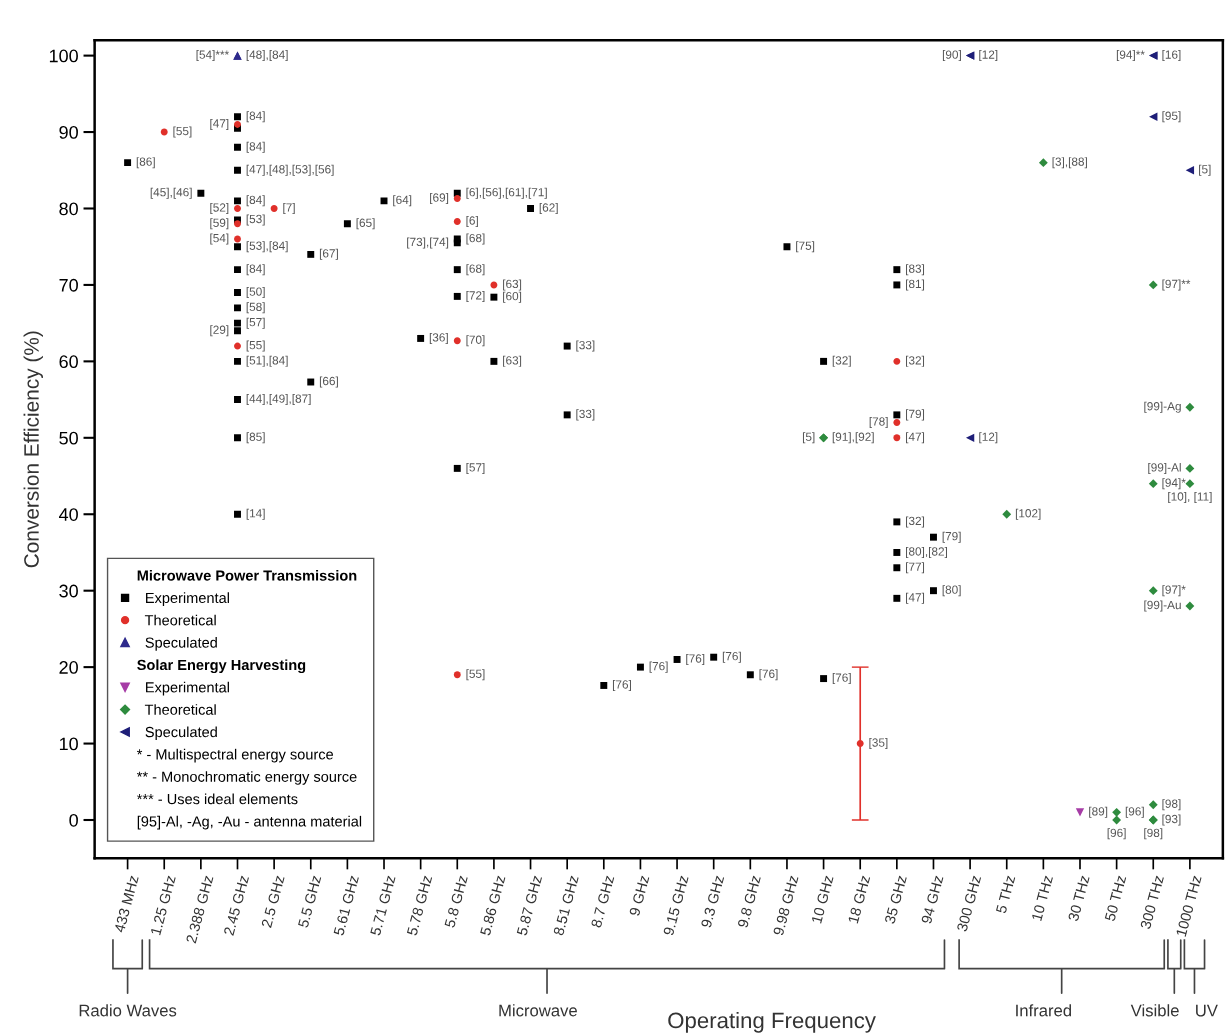  What do you see at coordinates (1069, 163) in the screenshot?
I see `annotation: [3],[88]` at bounding box center [1069, 163].